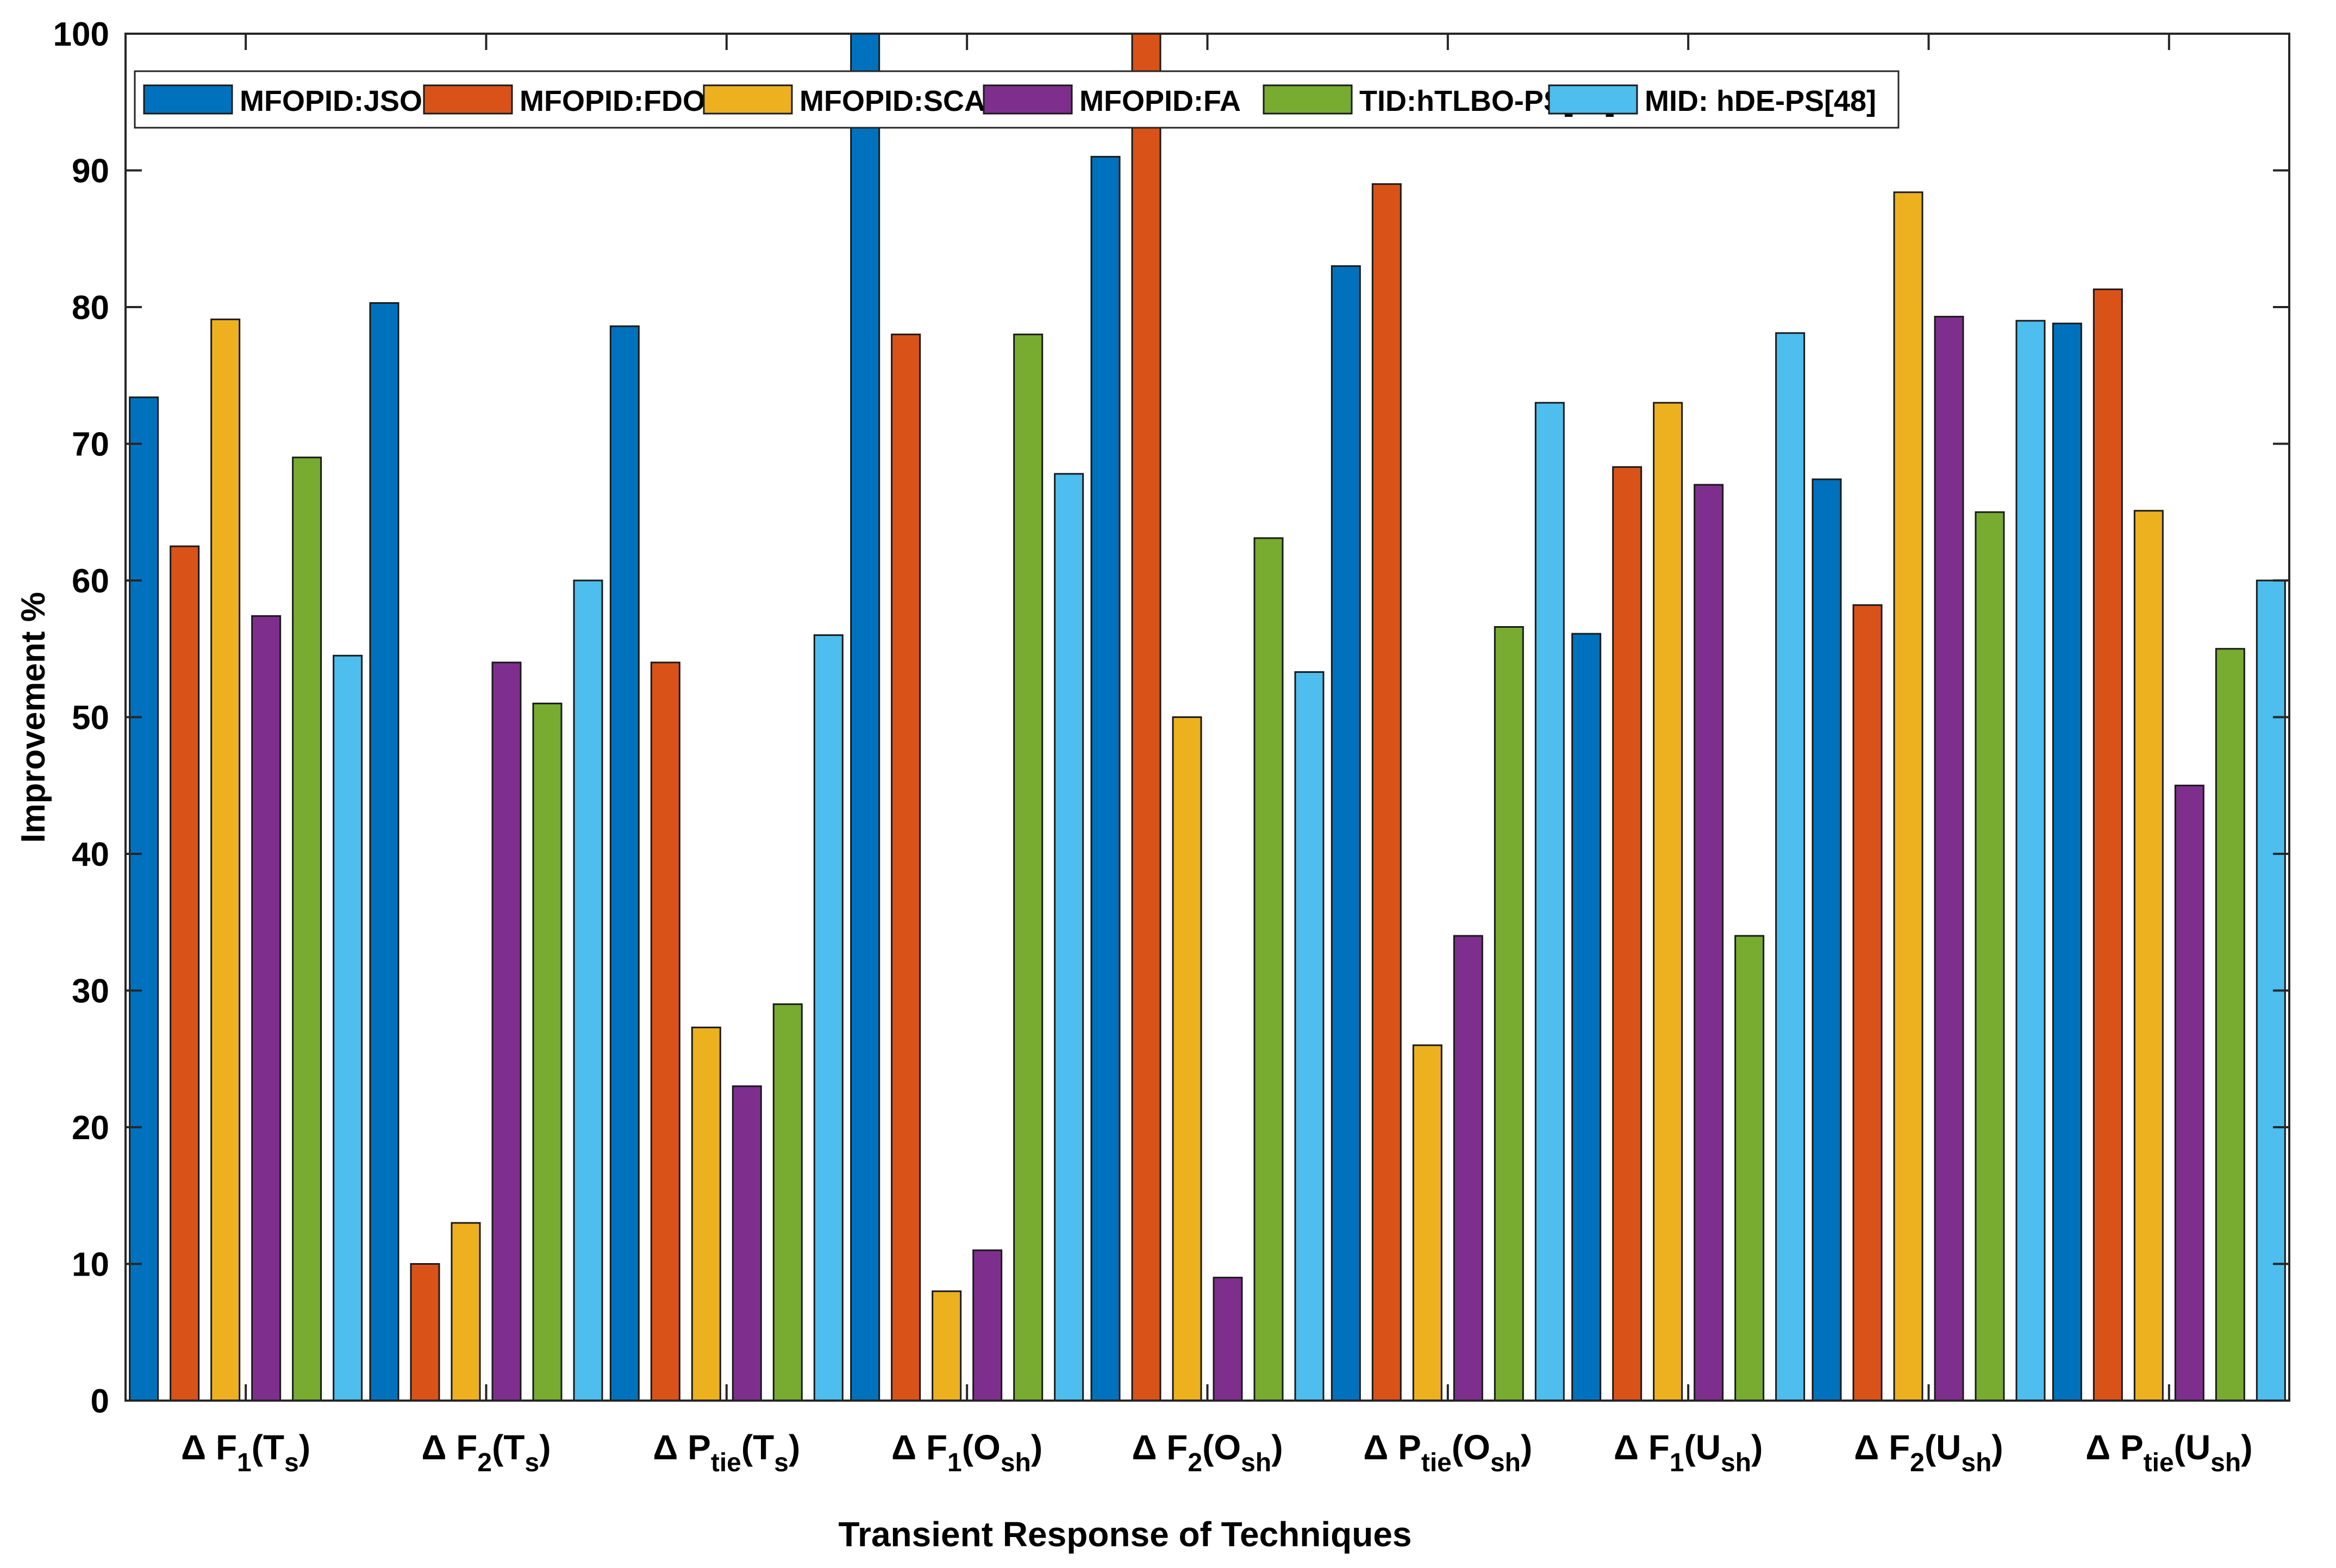  What do you see at coordinates (1761, 101) in the screenshot?
I see `legend-label: MID: hDE-PS[48]` at bounding box center [1761, 101].